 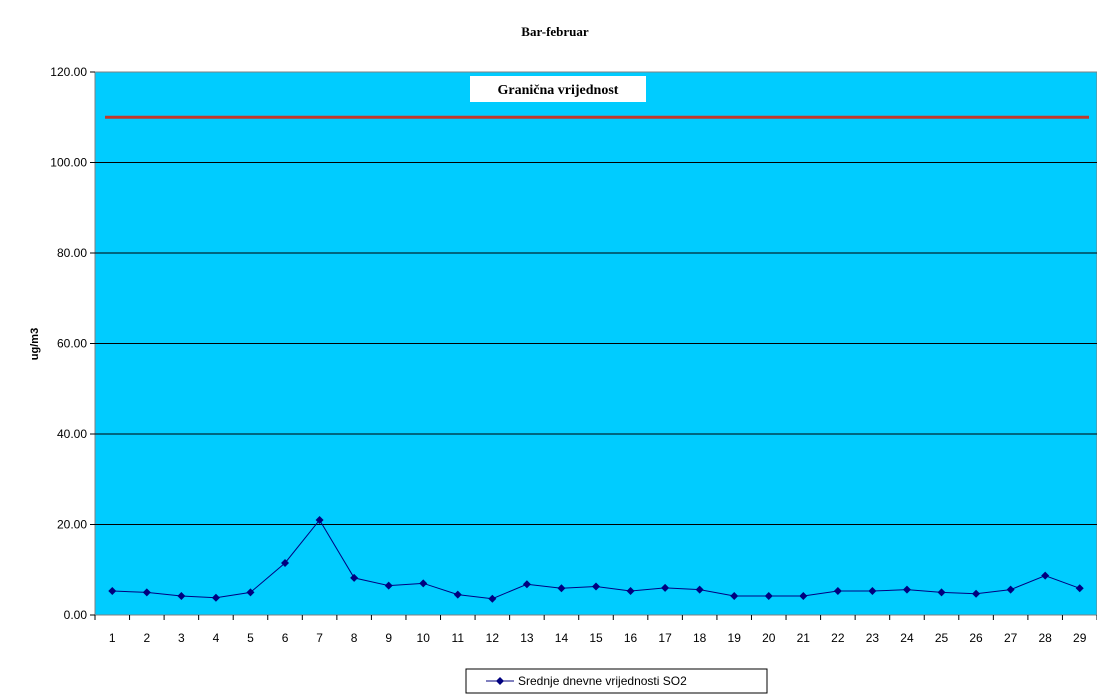 I want to click on y-tick-label: 60.00, so click(x=72, y=344).